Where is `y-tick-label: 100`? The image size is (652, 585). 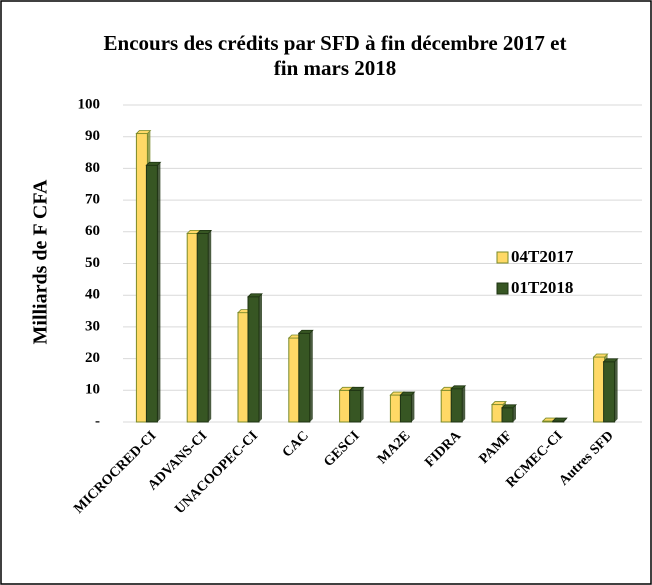 y-tick-label: 100 is located at coordinates (89, 104).